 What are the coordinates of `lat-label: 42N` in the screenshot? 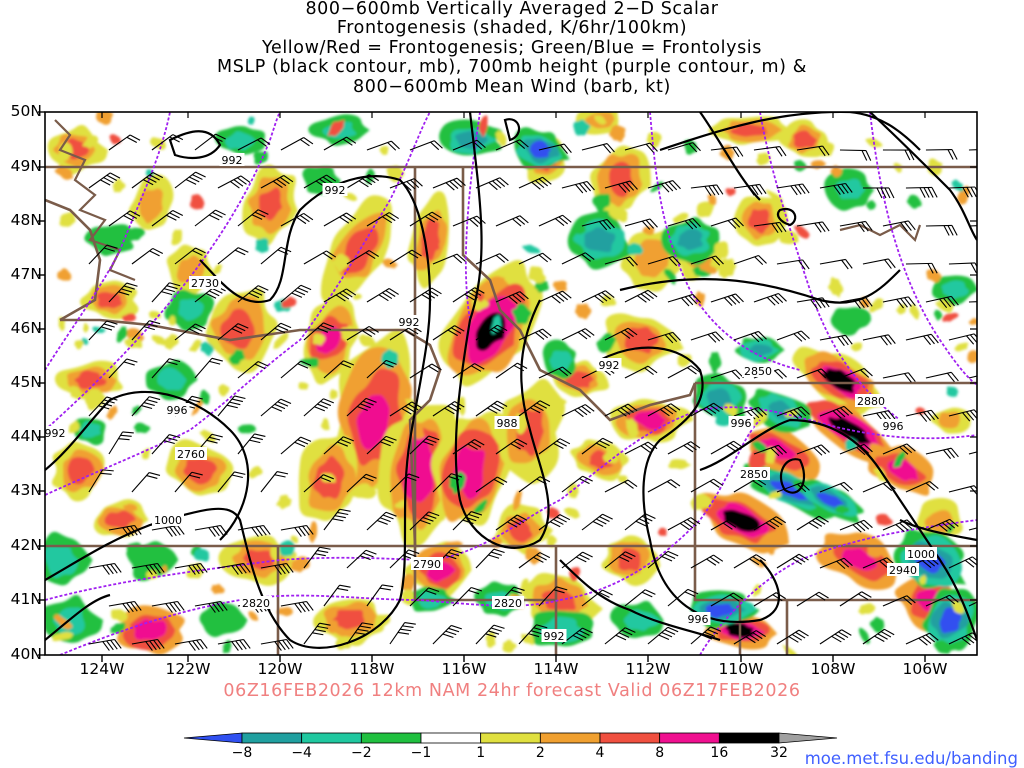 It's located at (26, 545).